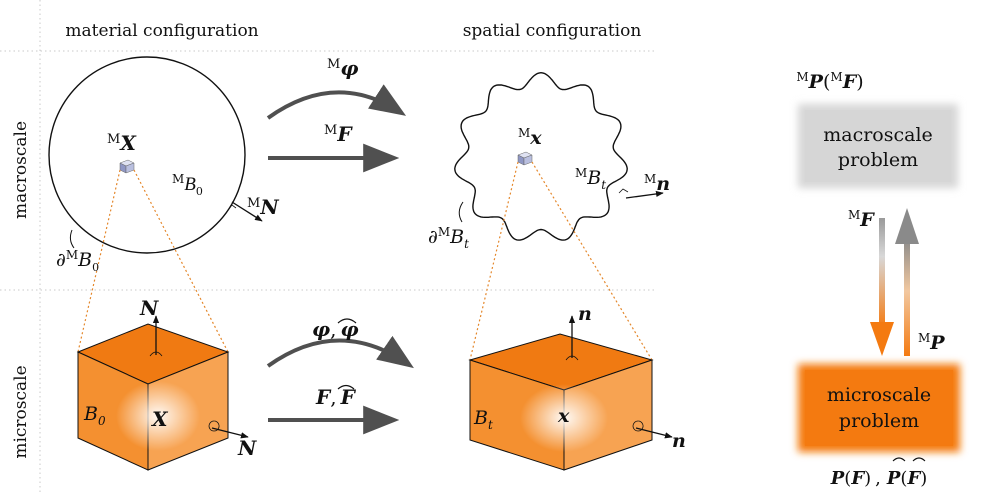 The height and width of the screenshot is (495, 982). What do you see at coordinates (899, 459) in the screenshot?
I see `hat-bottom-P` at bounding box center [899, 459].